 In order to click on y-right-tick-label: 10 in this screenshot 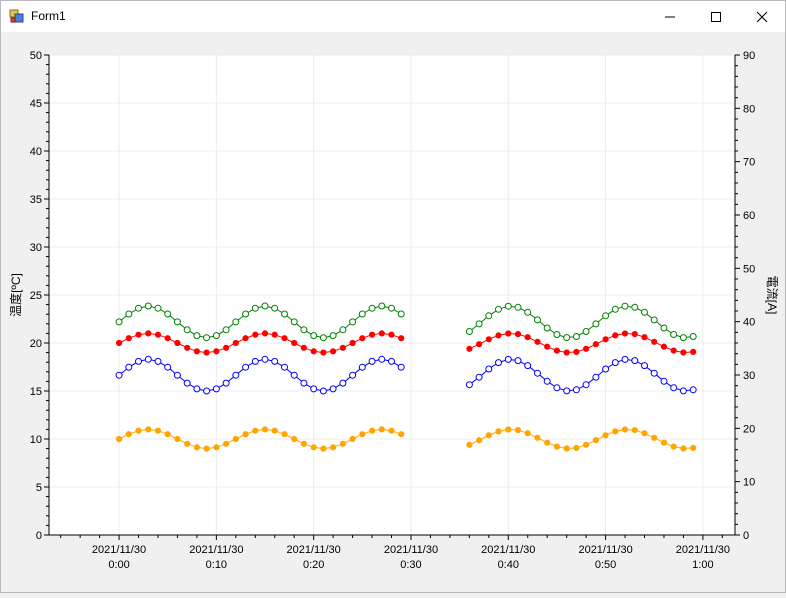, I will do `click(749, 483)`.